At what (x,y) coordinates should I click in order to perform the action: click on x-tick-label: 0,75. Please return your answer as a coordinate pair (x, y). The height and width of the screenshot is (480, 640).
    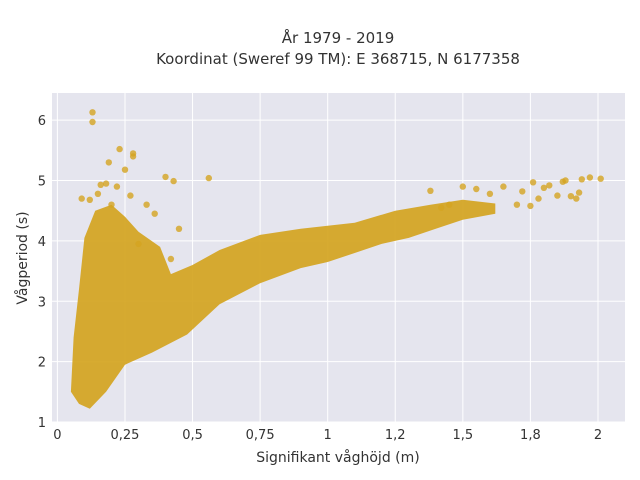
    Looking at the image, I should click on (260, 435).